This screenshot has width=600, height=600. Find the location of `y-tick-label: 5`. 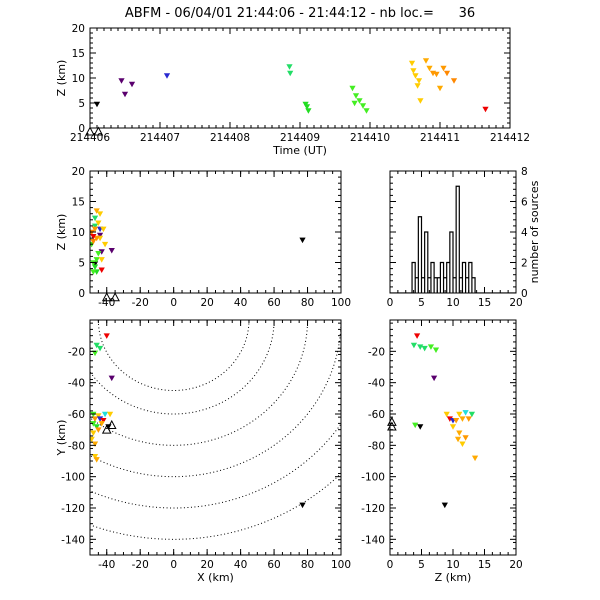

y-tick-label: 5 is located at coordinates (81, 264).